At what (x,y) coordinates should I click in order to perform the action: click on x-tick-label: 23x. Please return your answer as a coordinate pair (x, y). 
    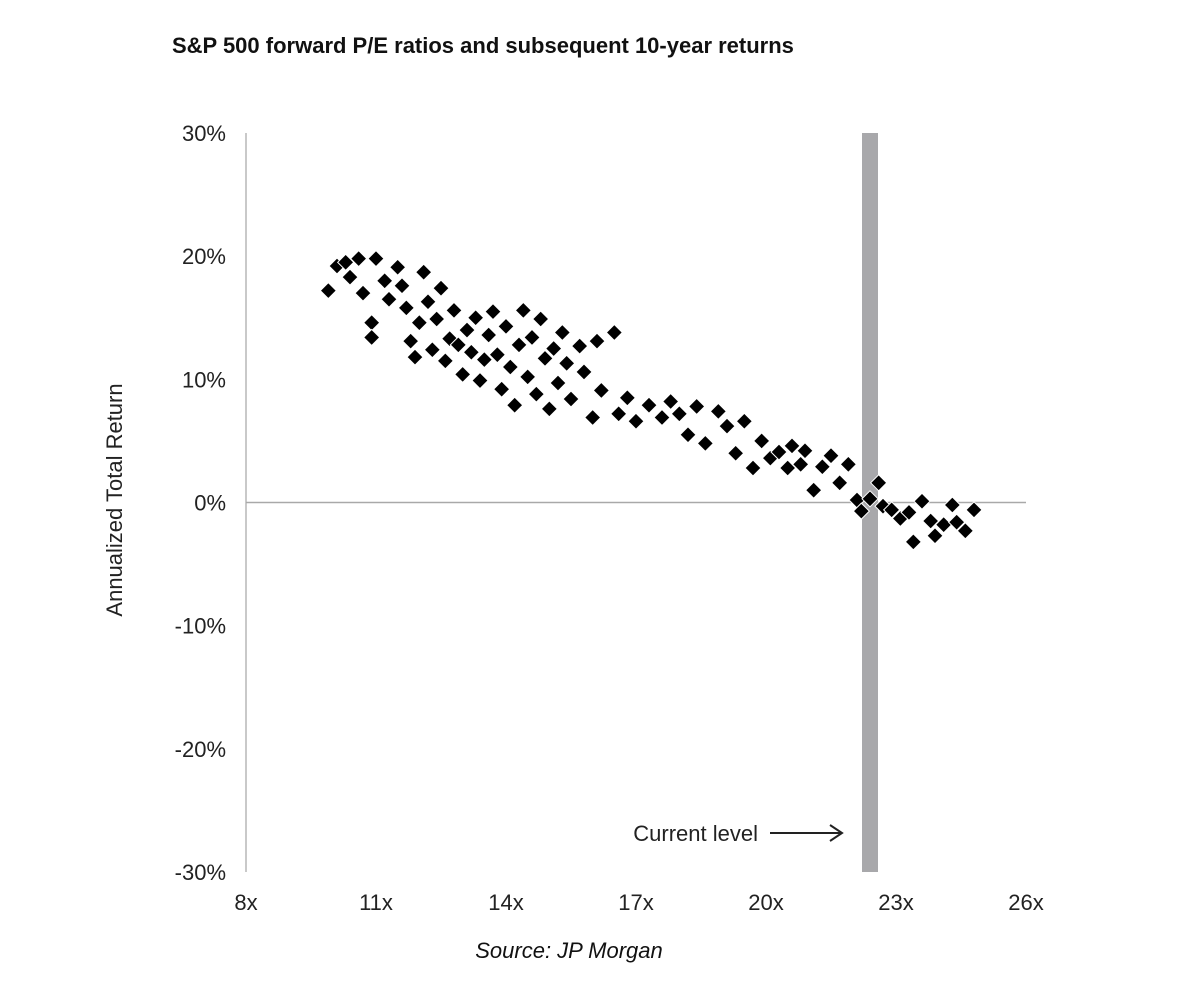
    Looking at the image, I should click on (895, 902).